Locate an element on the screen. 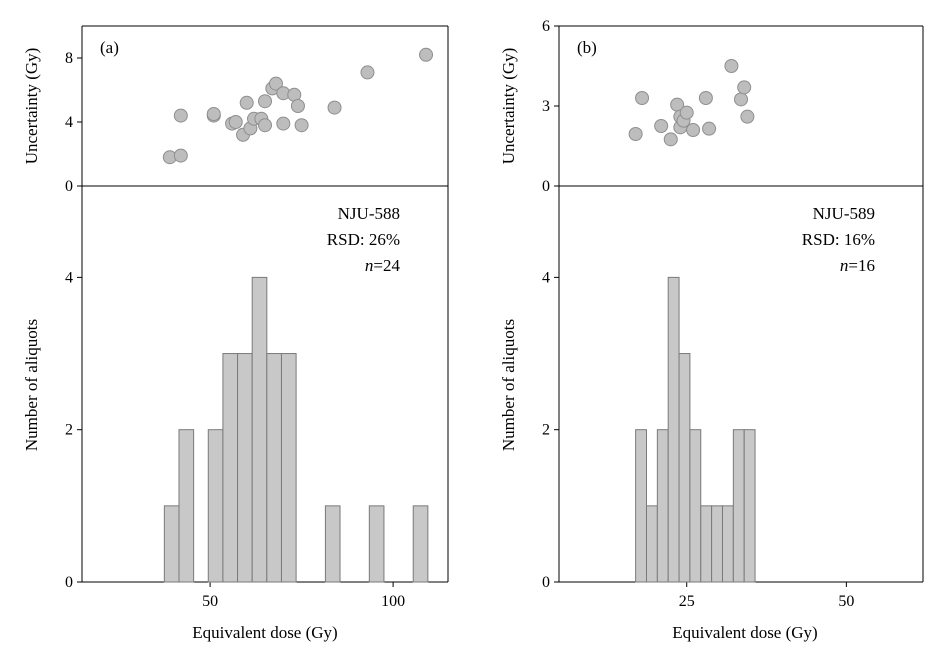 Image resolution: width=936 pixels, height=660 pixels. hist-b-n: n=16 is located at coordinates (857, 265).